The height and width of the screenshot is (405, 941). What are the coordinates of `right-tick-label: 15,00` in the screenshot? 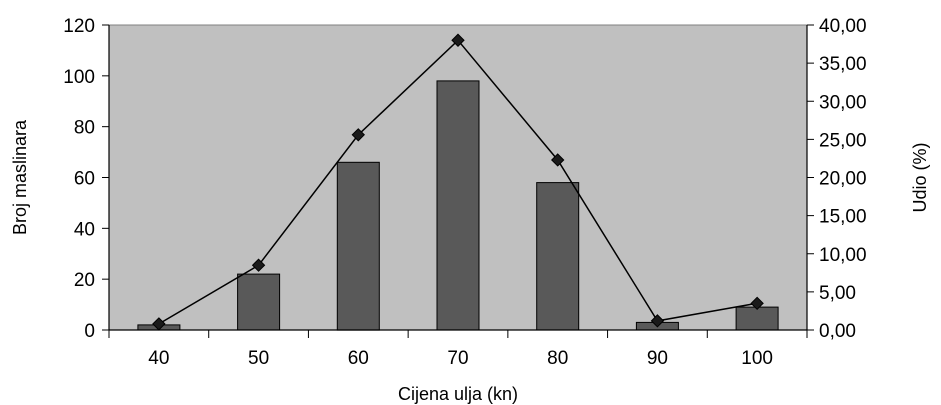 It's located at (843, 217).